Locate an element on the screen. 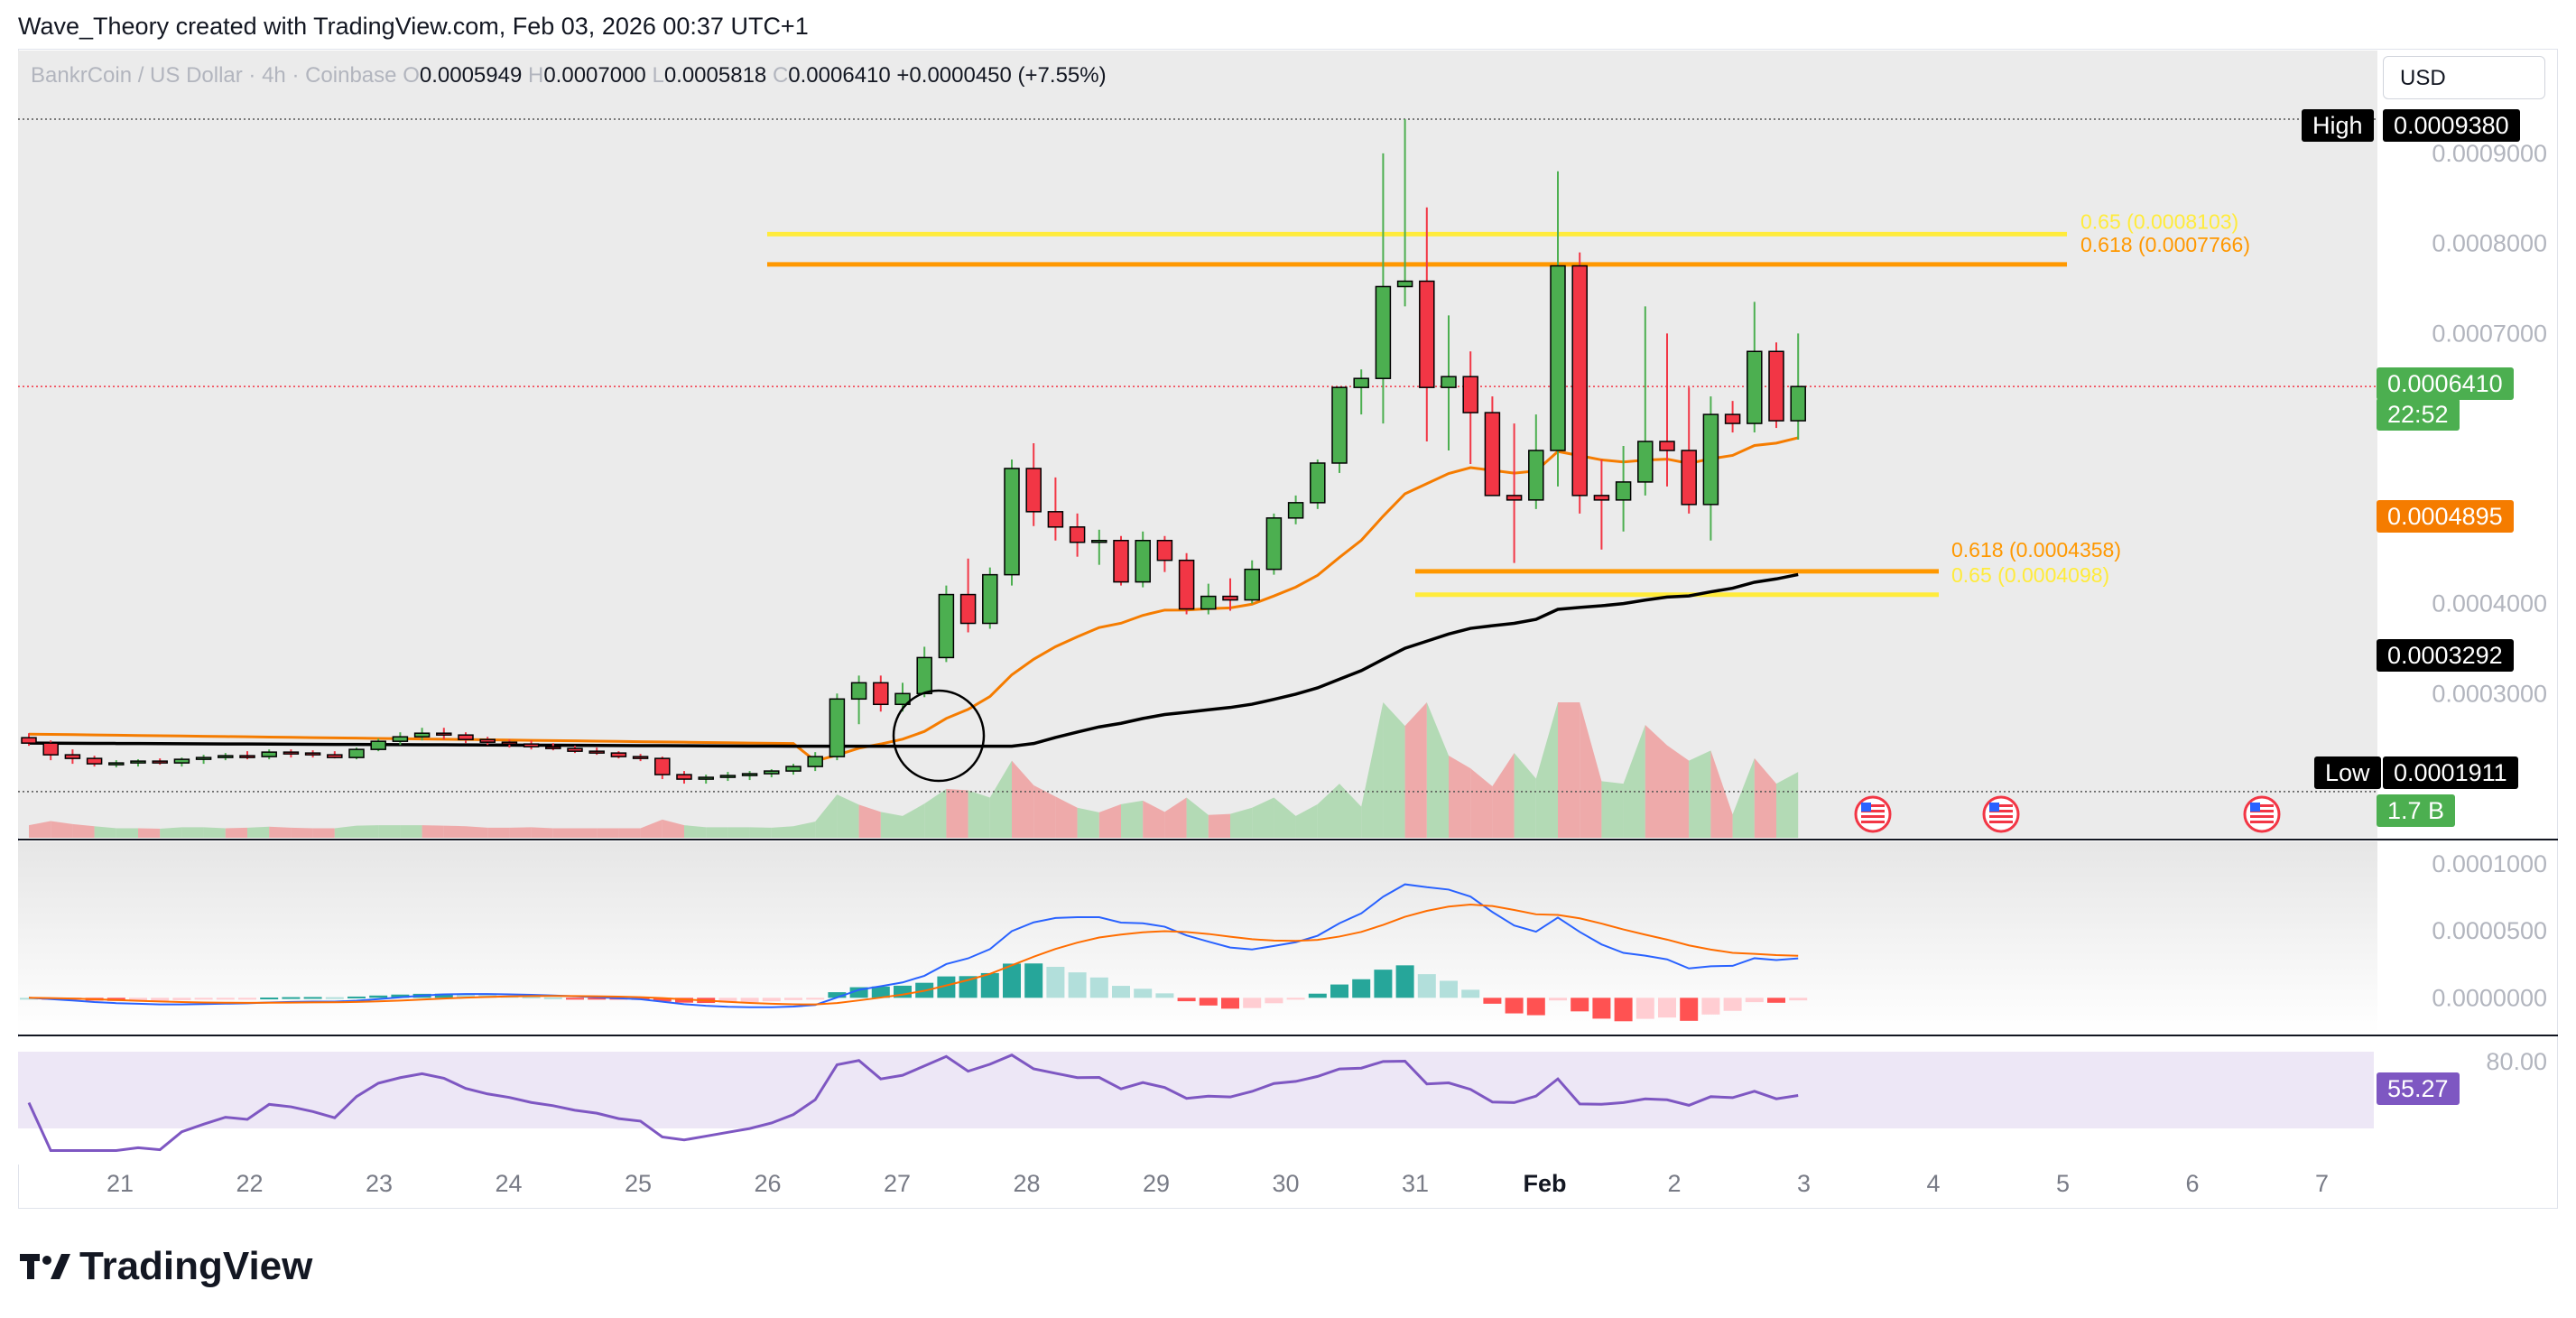 This screenshot has width=2576, height=1318. time-tick: 31 is located at coordinates (1415, 1183).